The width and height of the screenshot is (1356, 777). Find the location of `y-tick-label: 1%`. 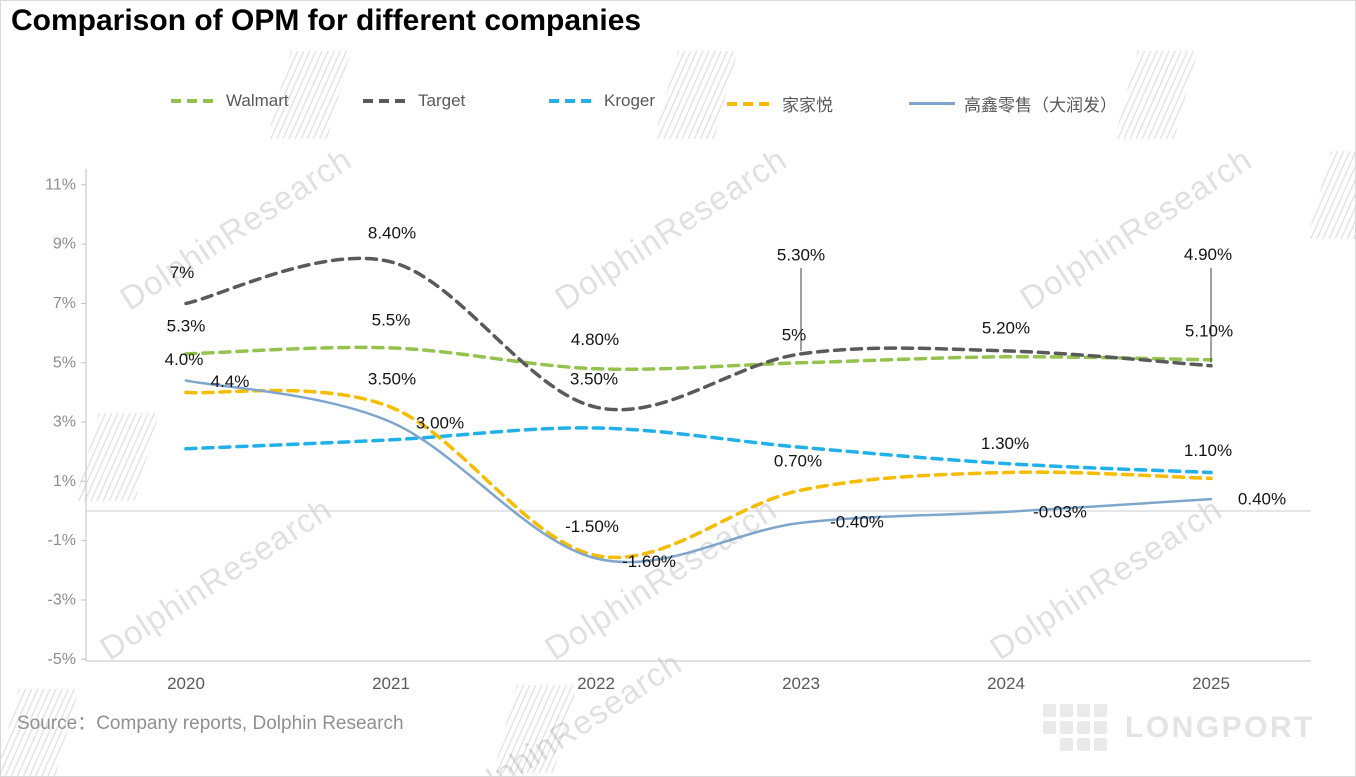

y-tick-label: 1% is located at coordinates (64, 481).